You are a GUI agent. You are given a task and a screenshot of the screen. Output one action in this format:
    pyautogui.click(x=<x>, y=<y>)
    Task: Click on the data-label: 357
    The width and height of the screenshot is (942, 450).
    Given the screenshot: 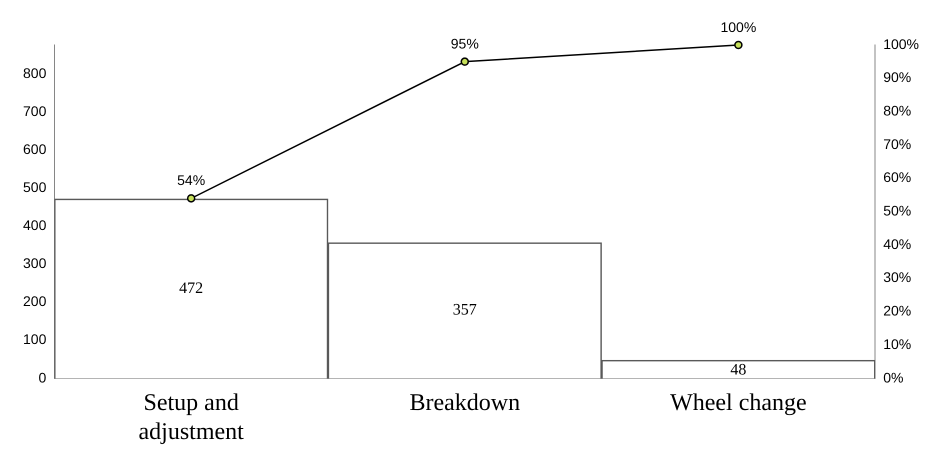 What is the action you would take?
    pyautogui.click(x=464, y=310)
    